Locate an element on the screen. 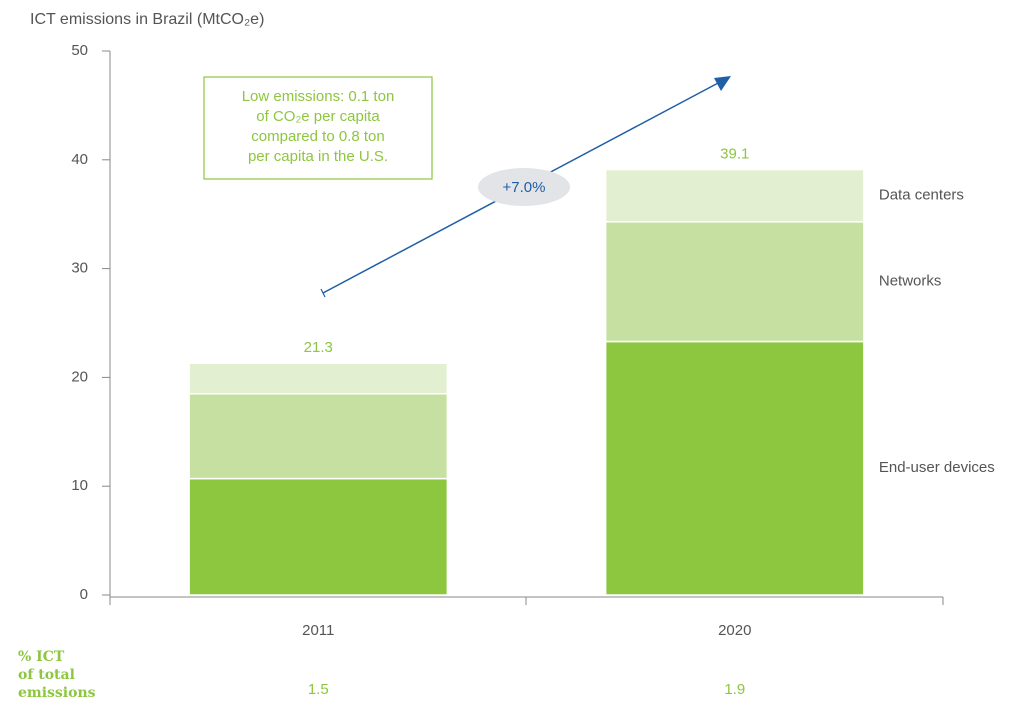 The width and height of the screenshot is (1027, 707). y-tick-label: 0 is located at coordinates (84, 594).